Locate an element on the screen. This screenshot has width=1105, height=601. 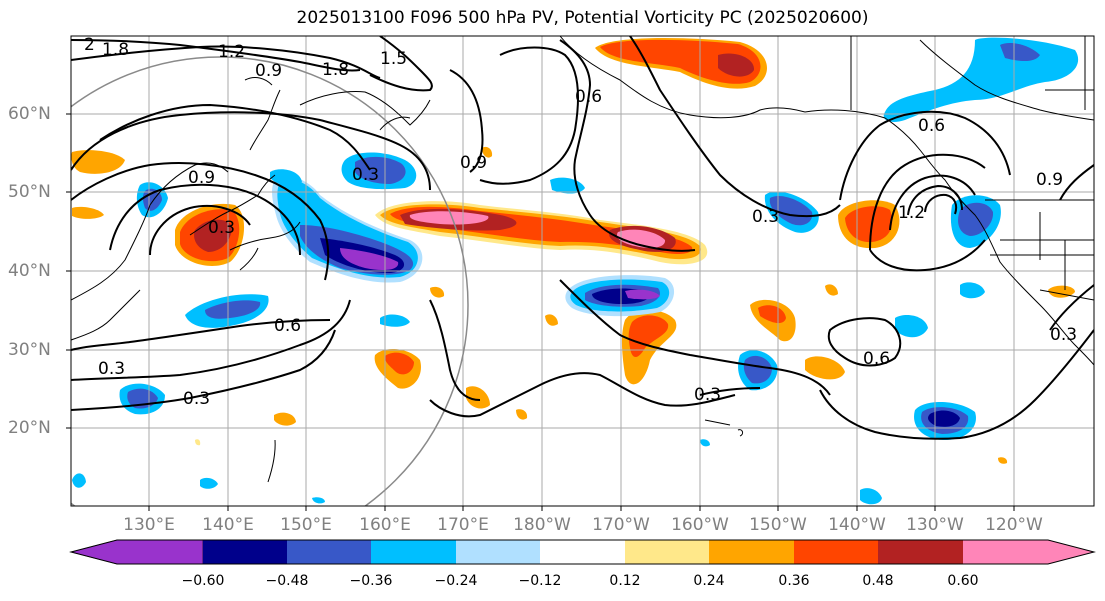
colorbar is located at coordinates (582, 552).